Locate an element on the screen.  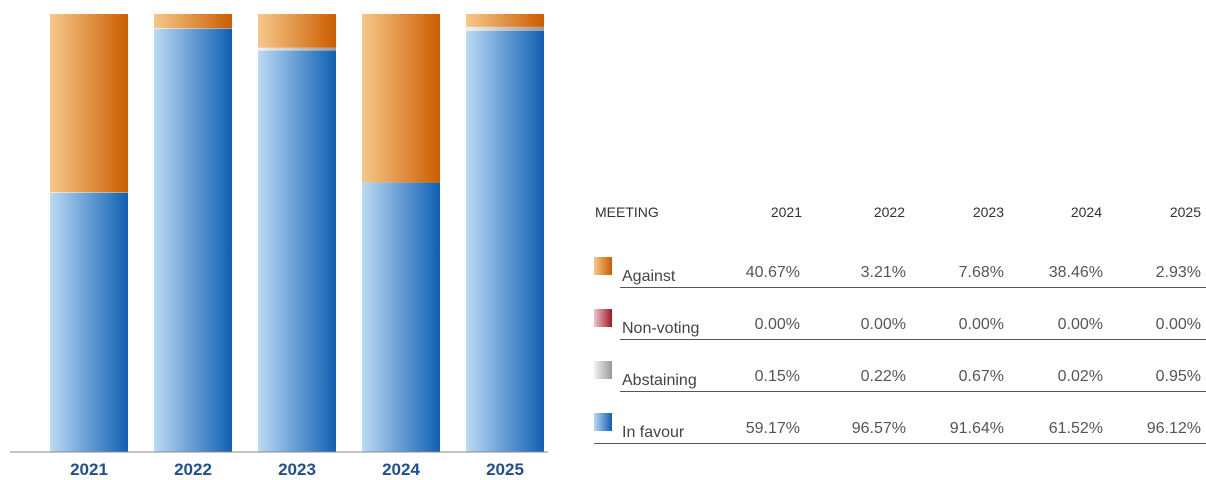
bar-in-favour-2024 is located at coordinates (401, 317).